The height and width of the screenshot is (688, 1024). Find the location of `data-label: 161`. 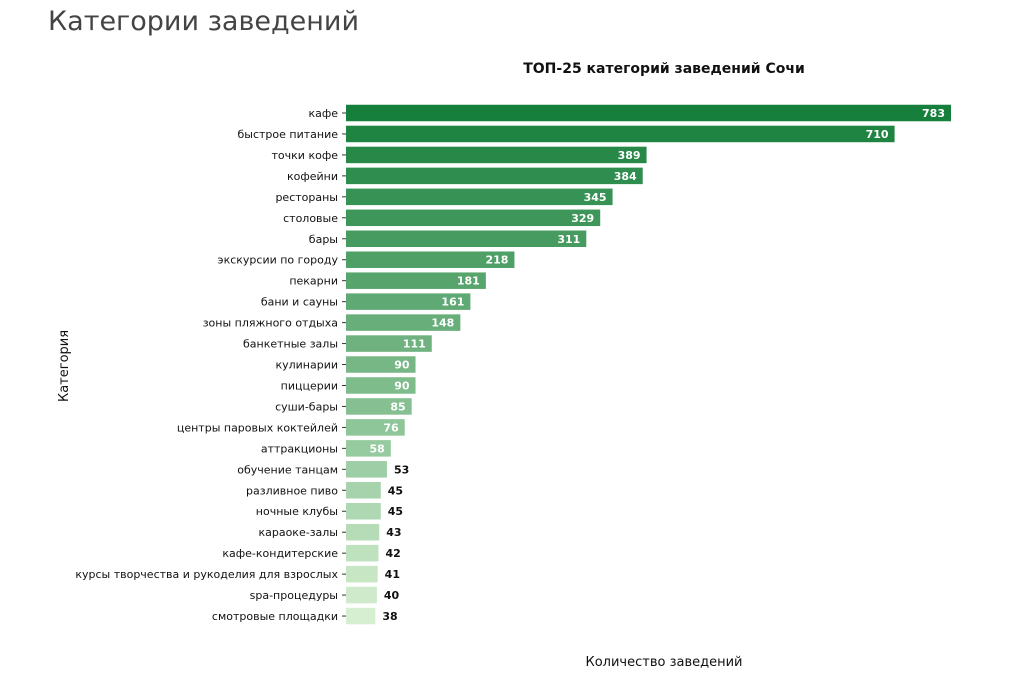

data-label: 161 is located at coordinates (452, 302).